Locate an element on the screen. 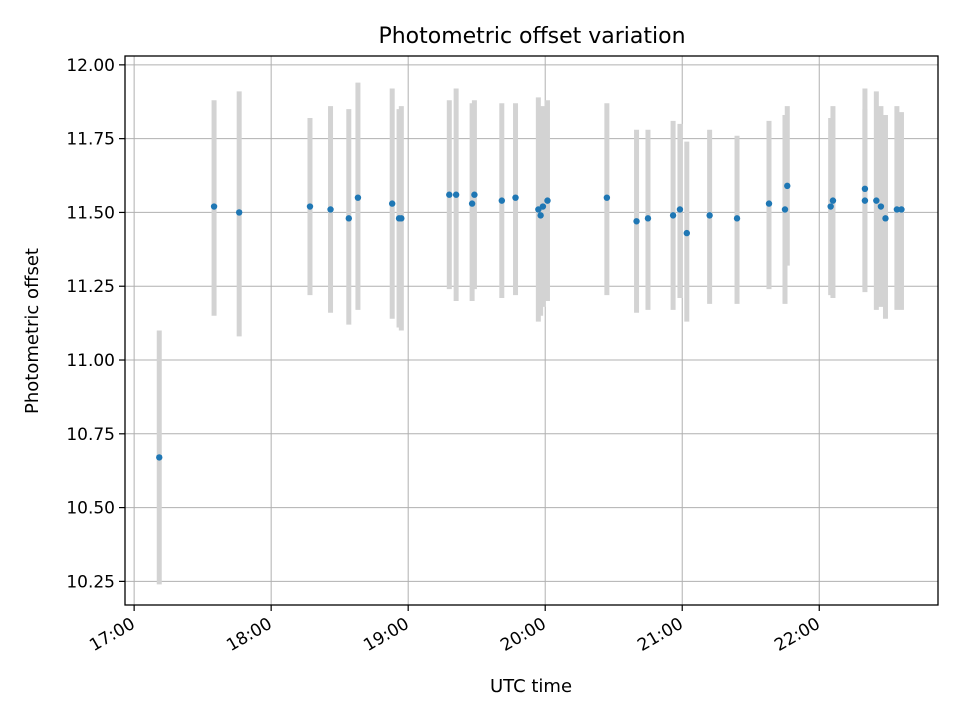  y-tick-label: 12.00 is located at coordinates (90, 66).